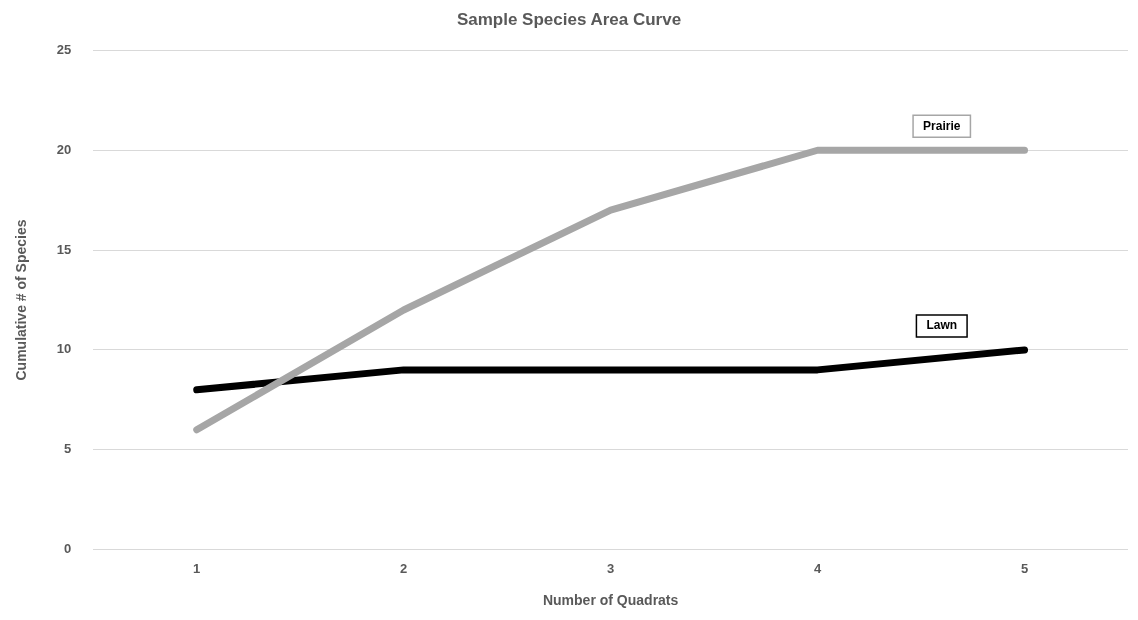 Image resolution: width=1138 pixels, height=620 pixels. What do you see at coordinates (64, 249) in the screenshot?
I see `y-tick-label: 15` at bounding box center [64, 249].